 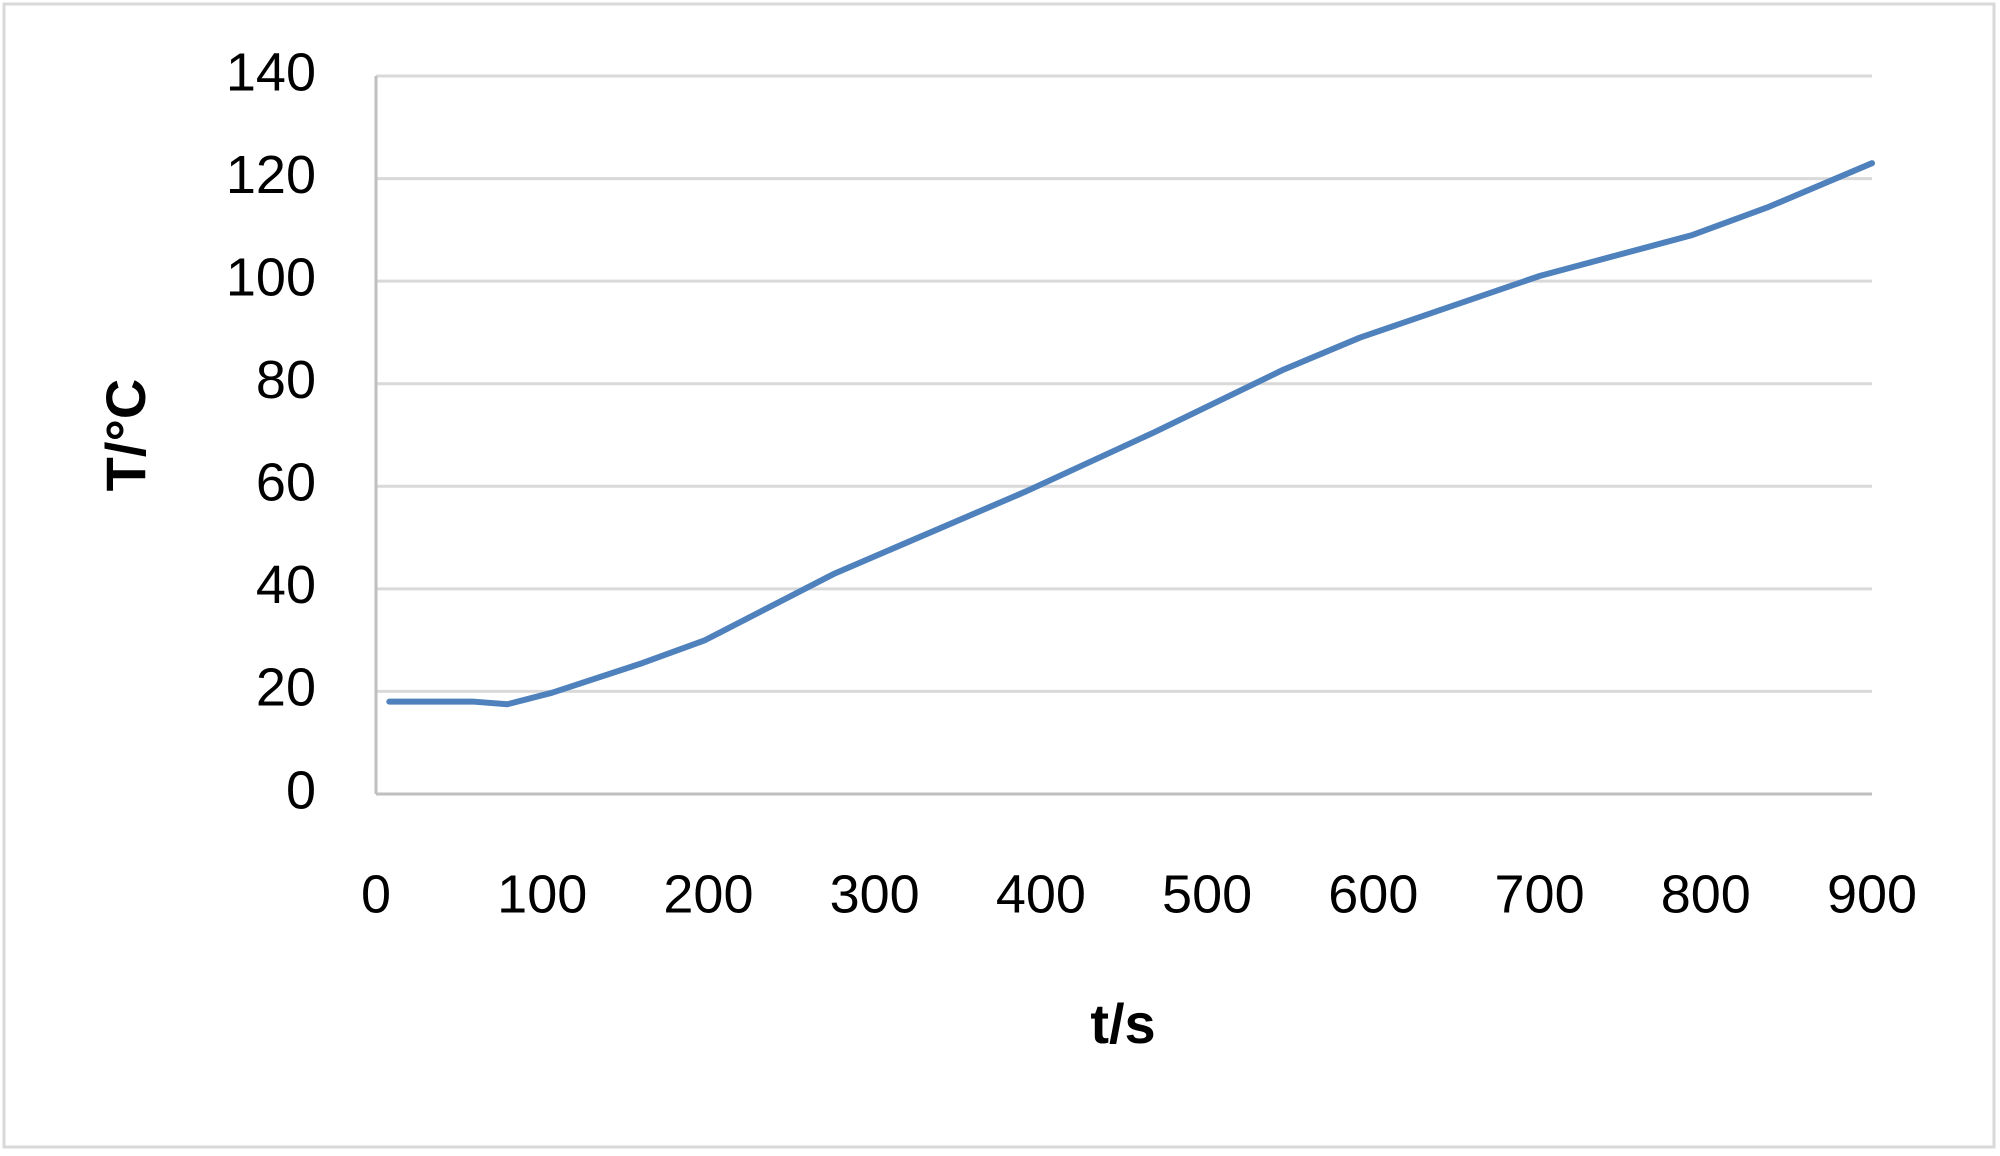 I want to click on y-tick-label: 140, so click(x=271, y=72).